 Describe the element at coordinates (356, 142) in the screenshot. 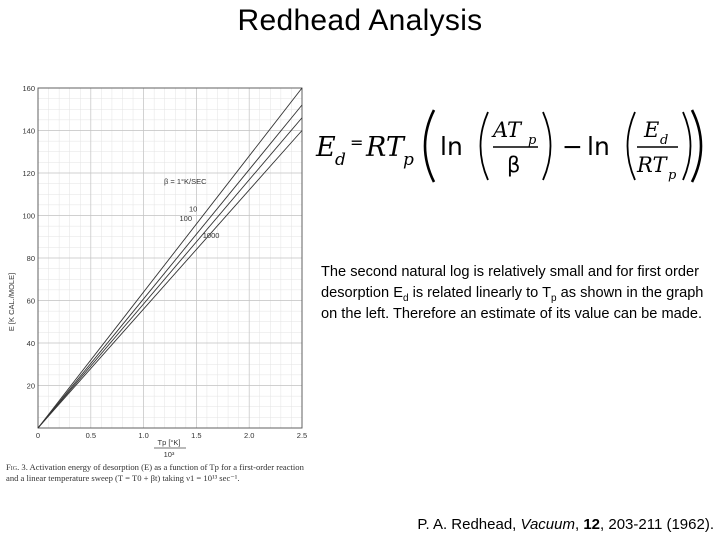

I see `eq-equals: =` at that location.